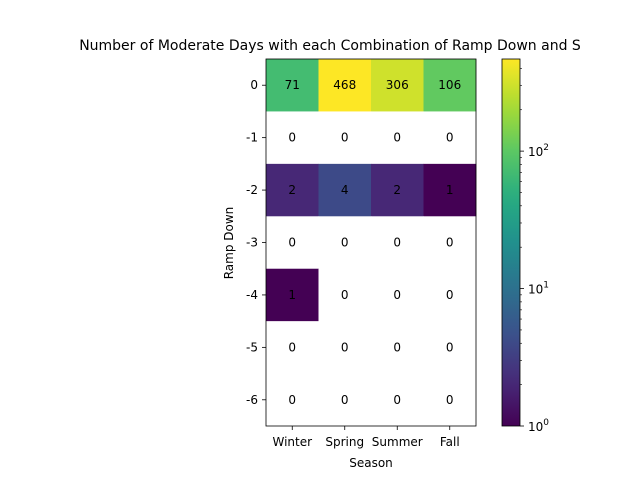 The image size is (640, 480). What do you see at coordinates (252, 347) in the screenshot?
I see `y-tick-label: -5` at bounding box center [252, 347].